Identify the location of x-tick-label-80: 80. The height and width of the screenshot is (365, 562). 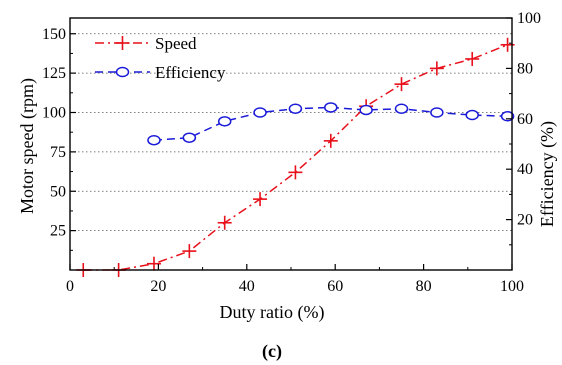
(424, 286).